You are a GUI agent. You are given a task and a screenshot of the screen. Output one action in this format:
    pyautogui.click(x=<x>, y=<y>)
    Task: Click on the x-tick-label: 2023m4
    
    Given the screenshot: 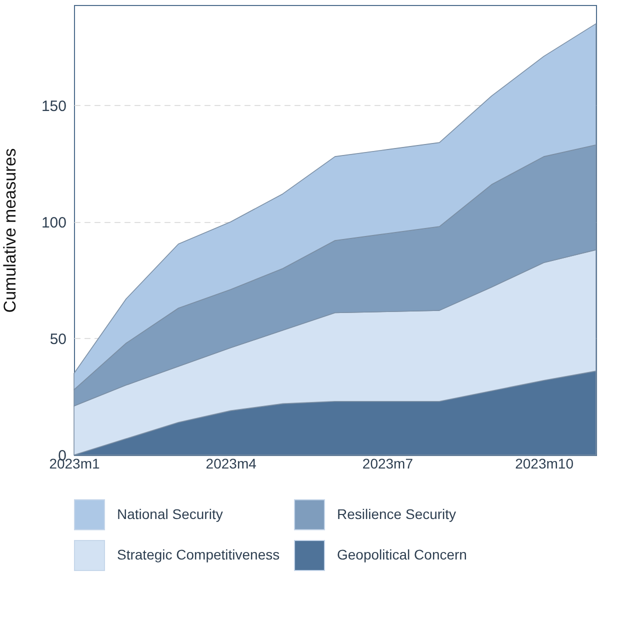 What is the action you would take?
    pyautogui.click(x=231, y=464)
    